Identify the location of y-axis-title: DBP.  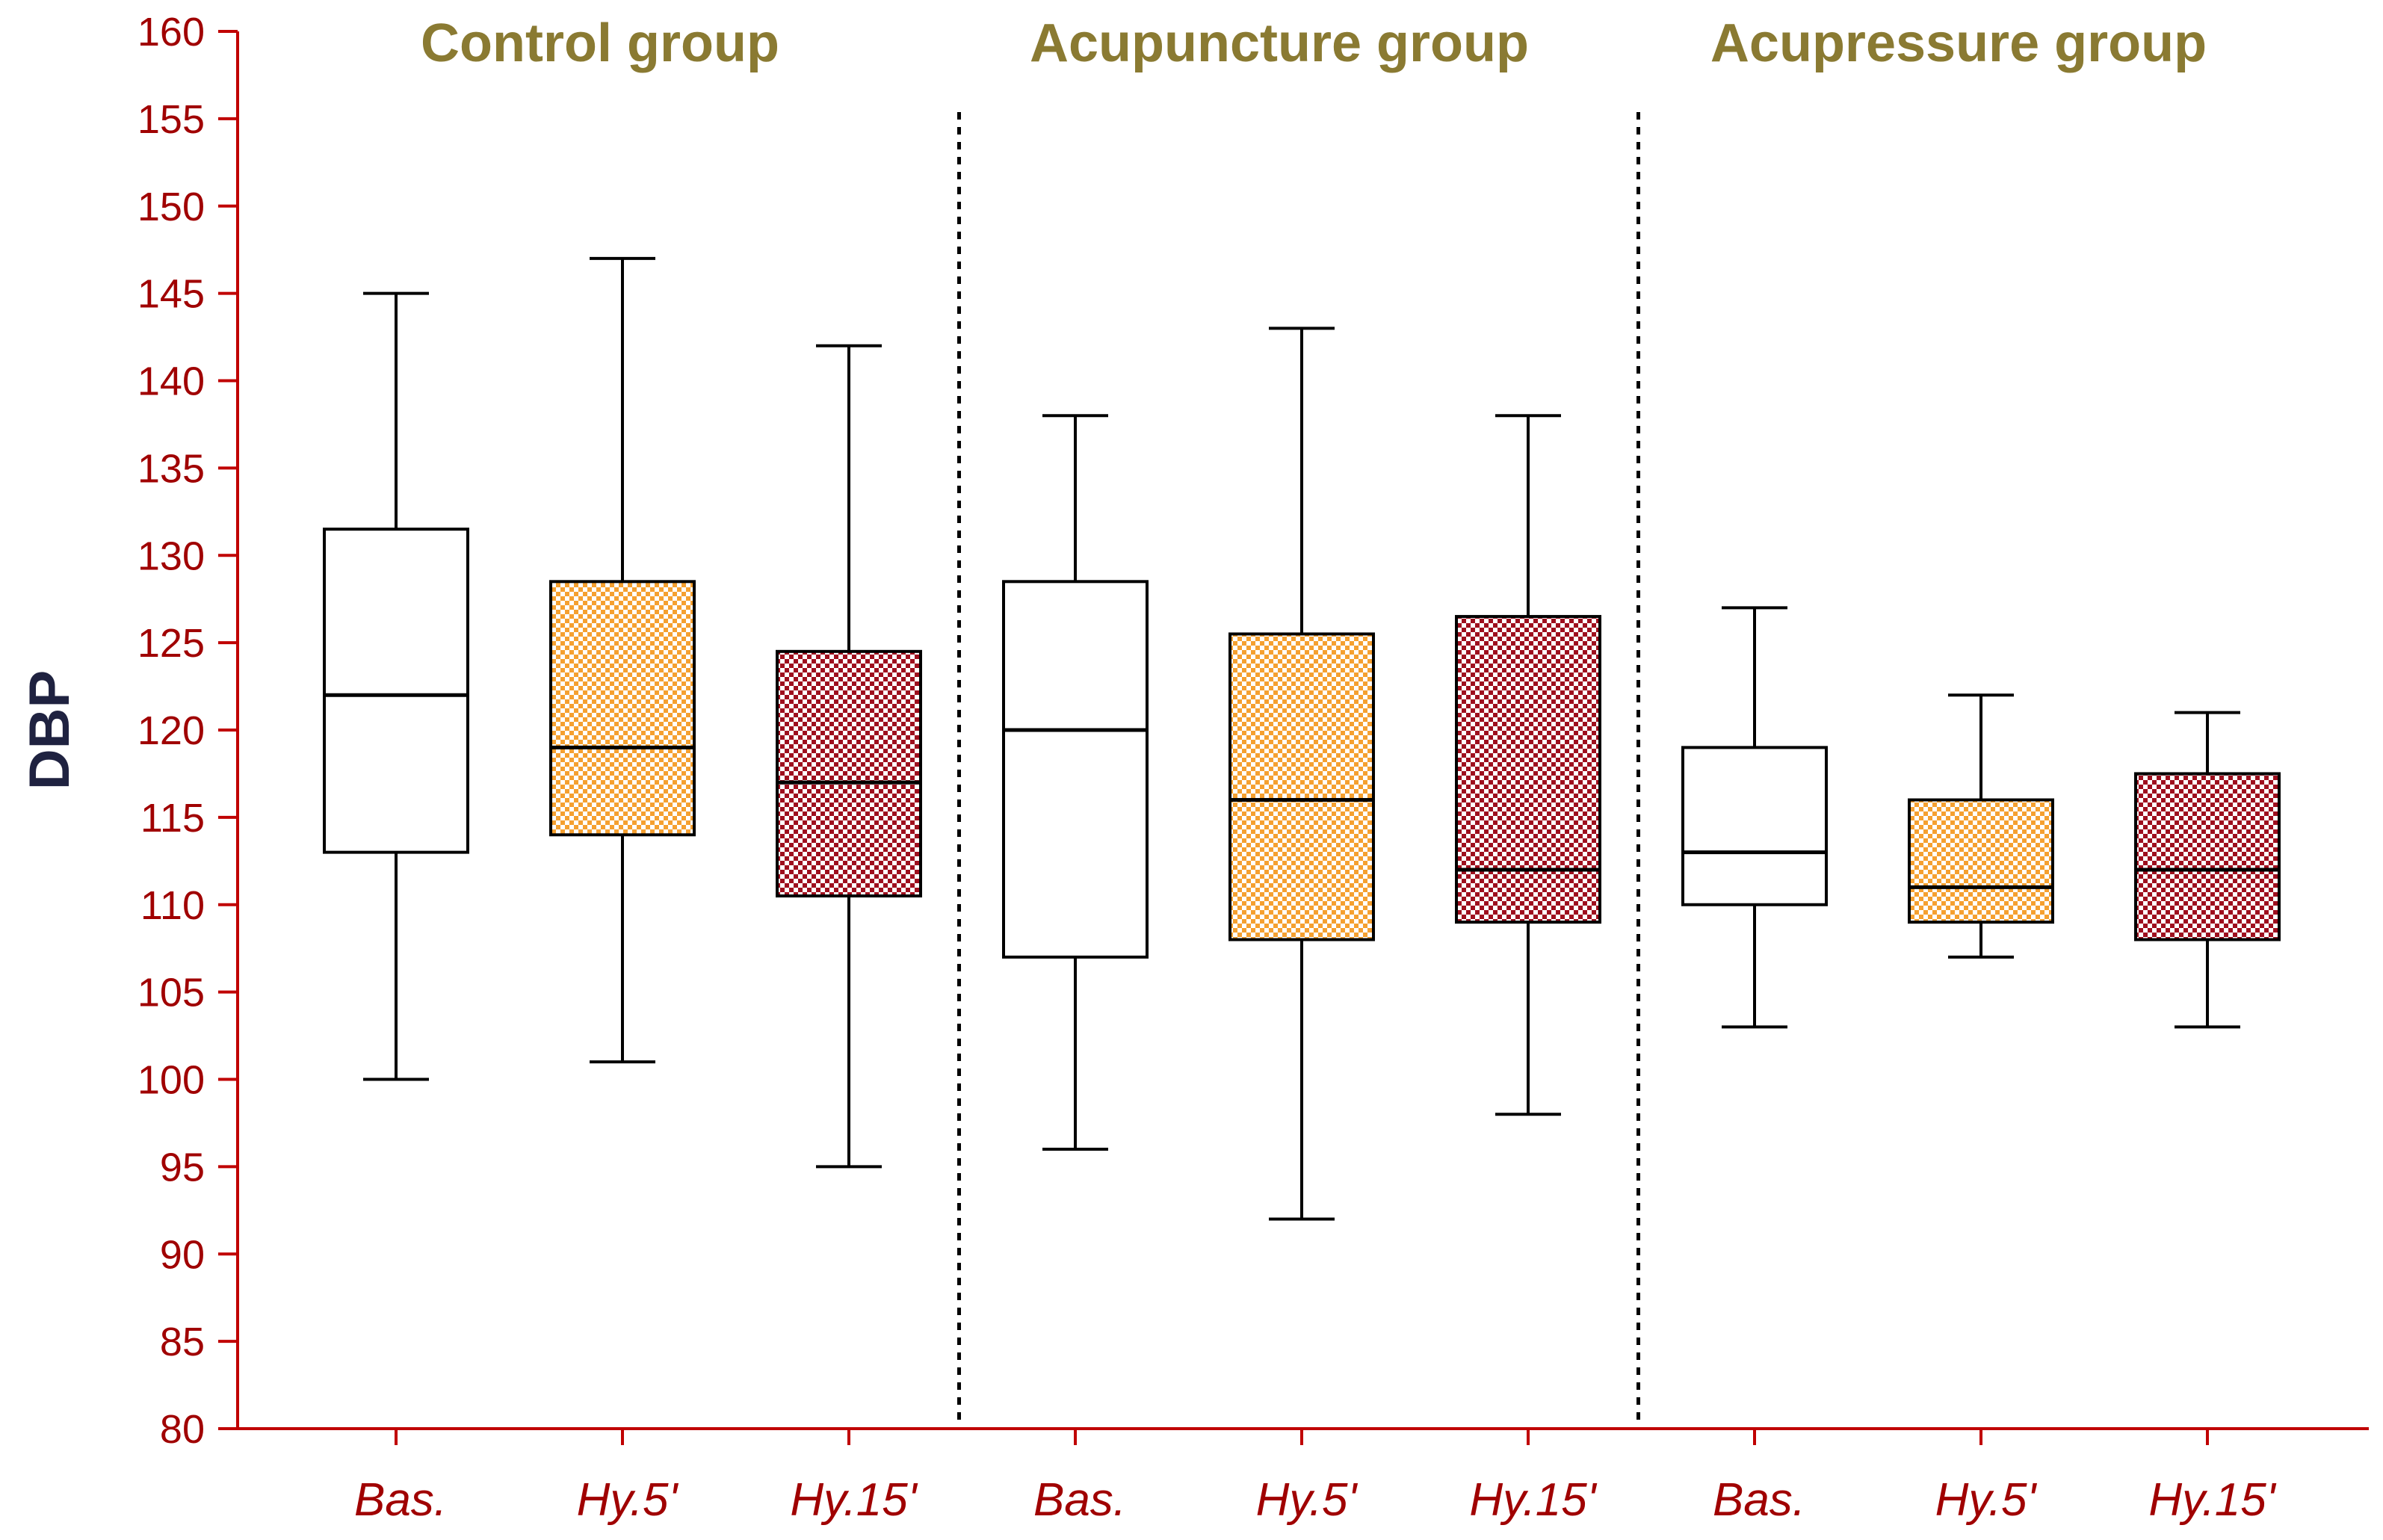
(49, 730).